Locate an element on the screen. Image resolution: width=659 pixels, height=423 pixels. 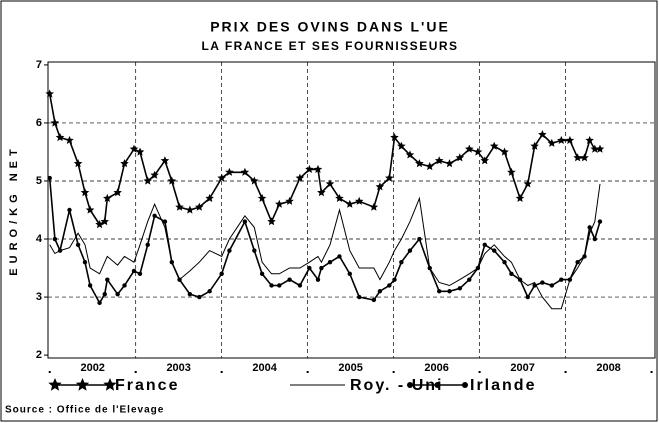
x-tick-label: 2007 is located at coordinates (522, 368).